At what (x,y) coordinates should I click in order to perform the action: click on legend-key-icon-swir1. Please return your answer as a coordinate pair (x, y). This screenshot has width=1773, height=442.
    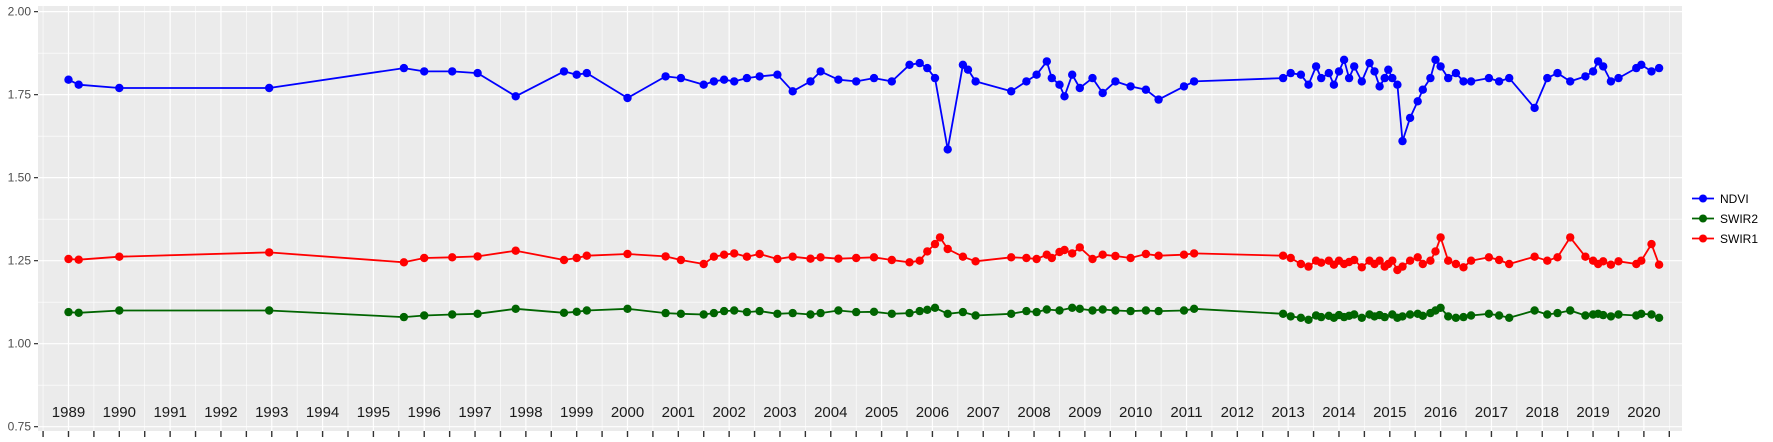
    Looking at the image, I should click on (1703, 238).